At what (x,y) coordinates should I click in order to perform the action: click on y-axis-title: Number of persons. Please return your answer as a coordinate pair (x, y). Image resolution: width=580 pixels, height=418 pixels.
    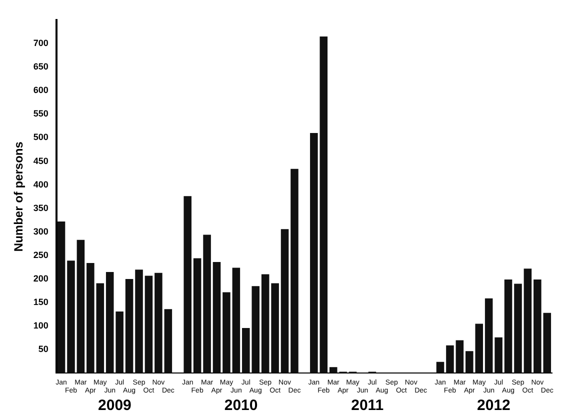
    Looking at the image, I should click on (19, 196).